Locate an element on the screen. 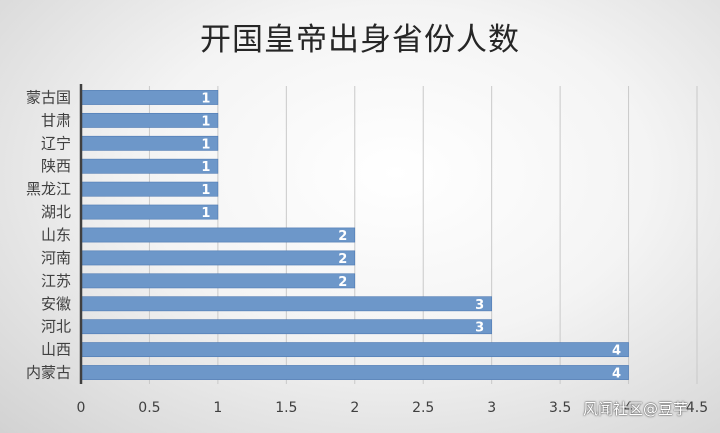 Image resolution: width=720 pixels, height=433 pixels. category-label: 辽宁 is located at coordinates (56, 143).